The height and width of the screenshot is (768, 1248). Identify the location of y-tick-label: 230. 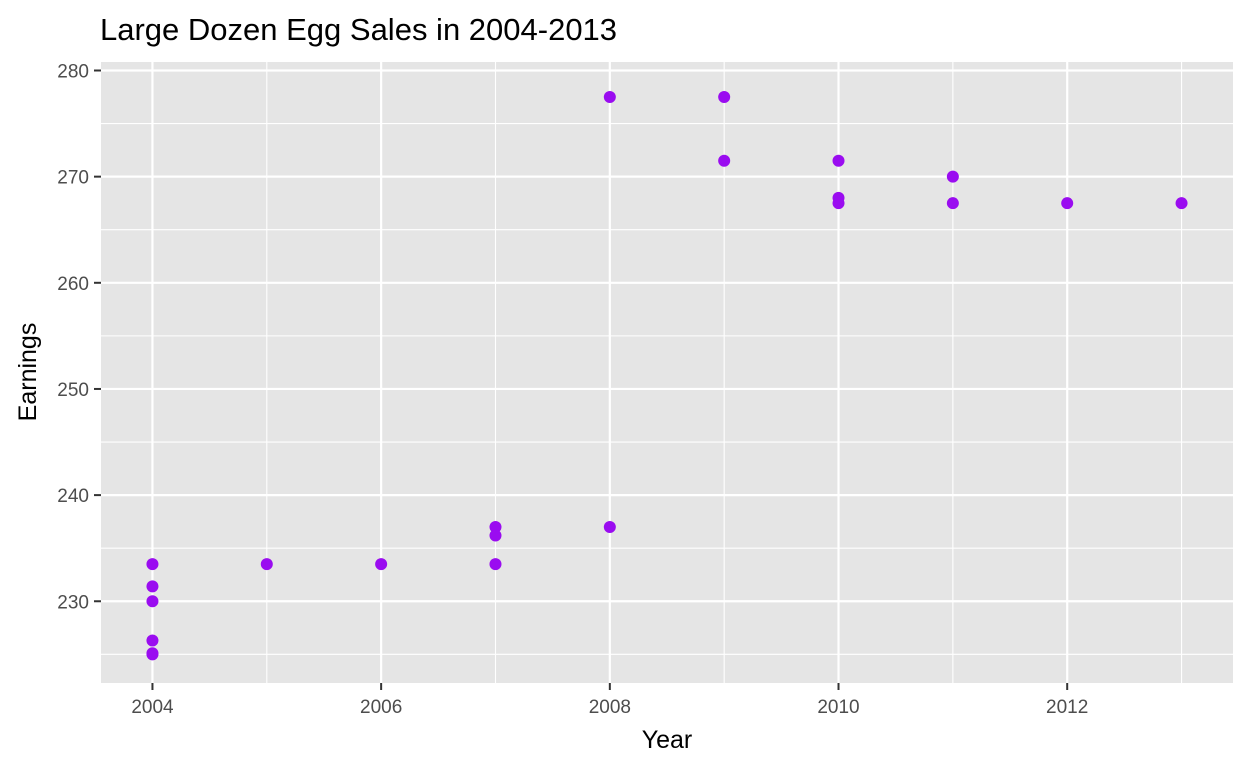
(73, 602).